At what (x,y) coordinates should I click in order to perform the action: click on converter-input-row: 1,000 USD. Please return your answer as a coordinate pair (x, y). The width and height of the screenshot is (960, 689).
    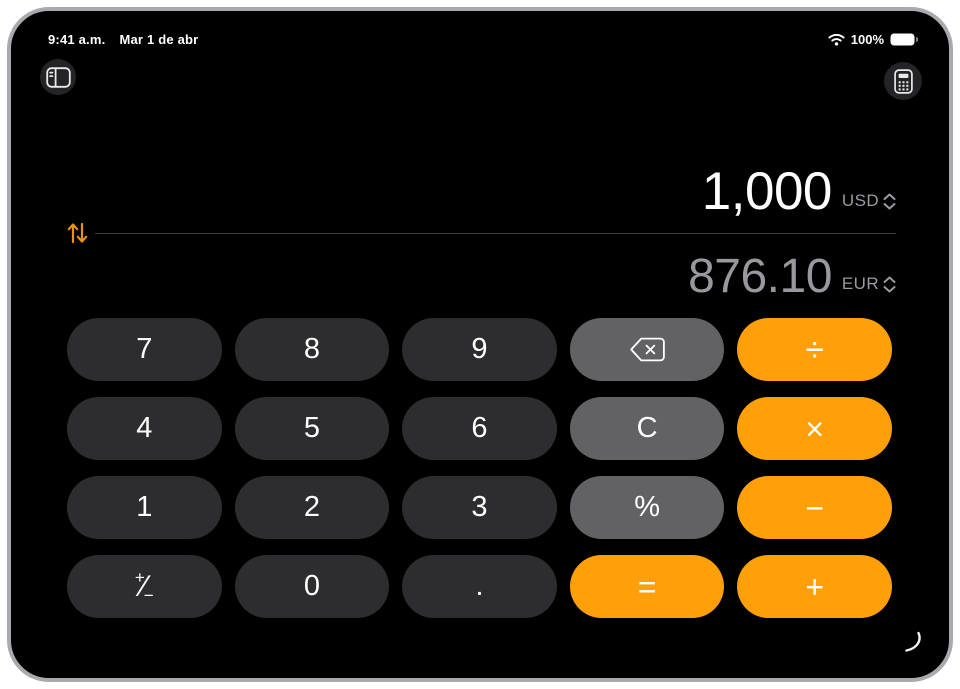
    Looking at the image, I should click on (799, 191).